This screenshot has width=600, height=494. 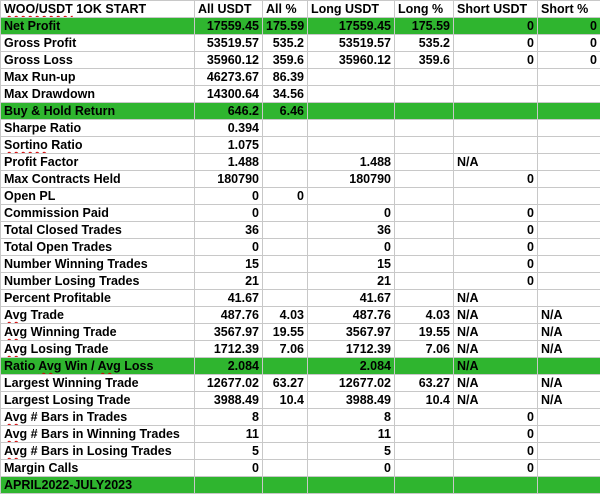 I want to click on value-cell: 1712.39, so click(x=229, y=349).